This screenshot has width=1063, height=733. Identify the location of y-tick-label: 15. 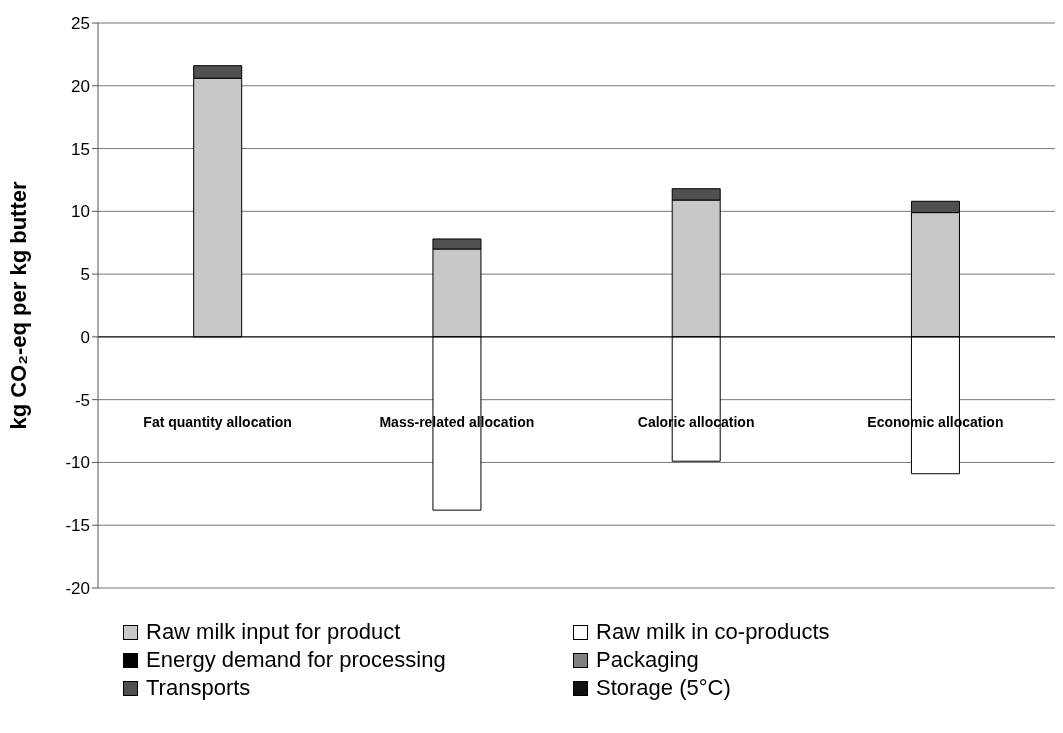
(80, 149).